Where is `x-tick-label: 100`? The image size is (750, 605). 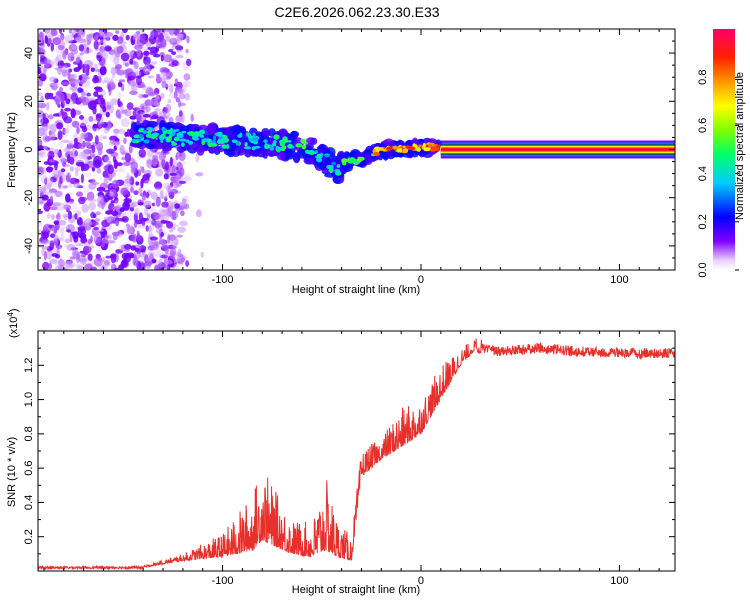 x-tick-label: 100 is located at coordinates (619, 280).